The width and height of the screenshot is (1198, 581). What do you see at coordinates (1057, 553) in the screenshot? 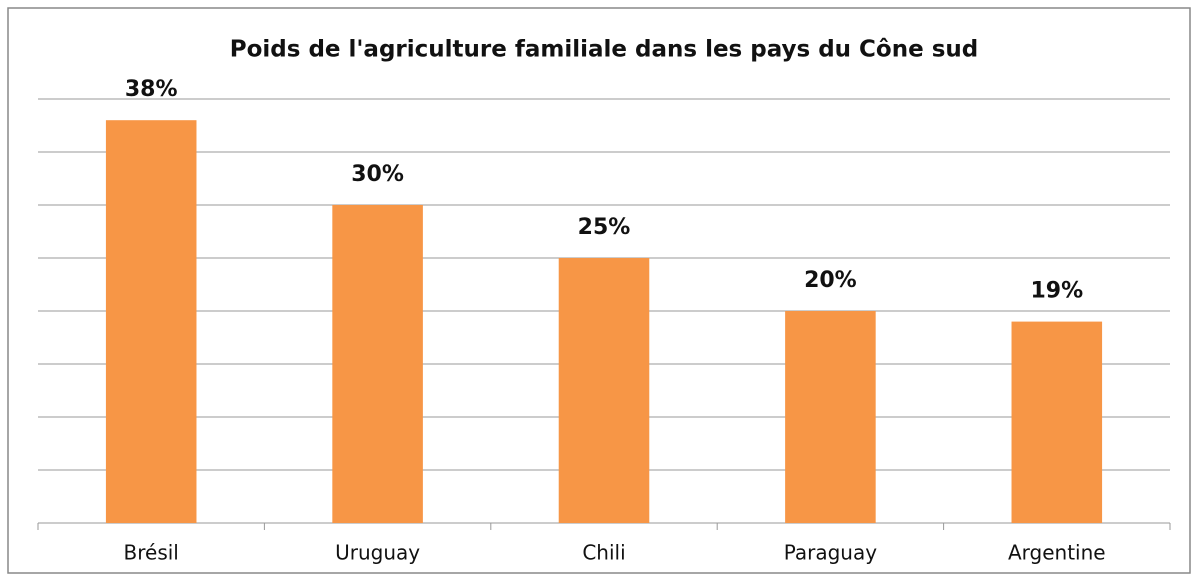
I see `x-tick-label: Argentine` at bounding box center [1057, 553].